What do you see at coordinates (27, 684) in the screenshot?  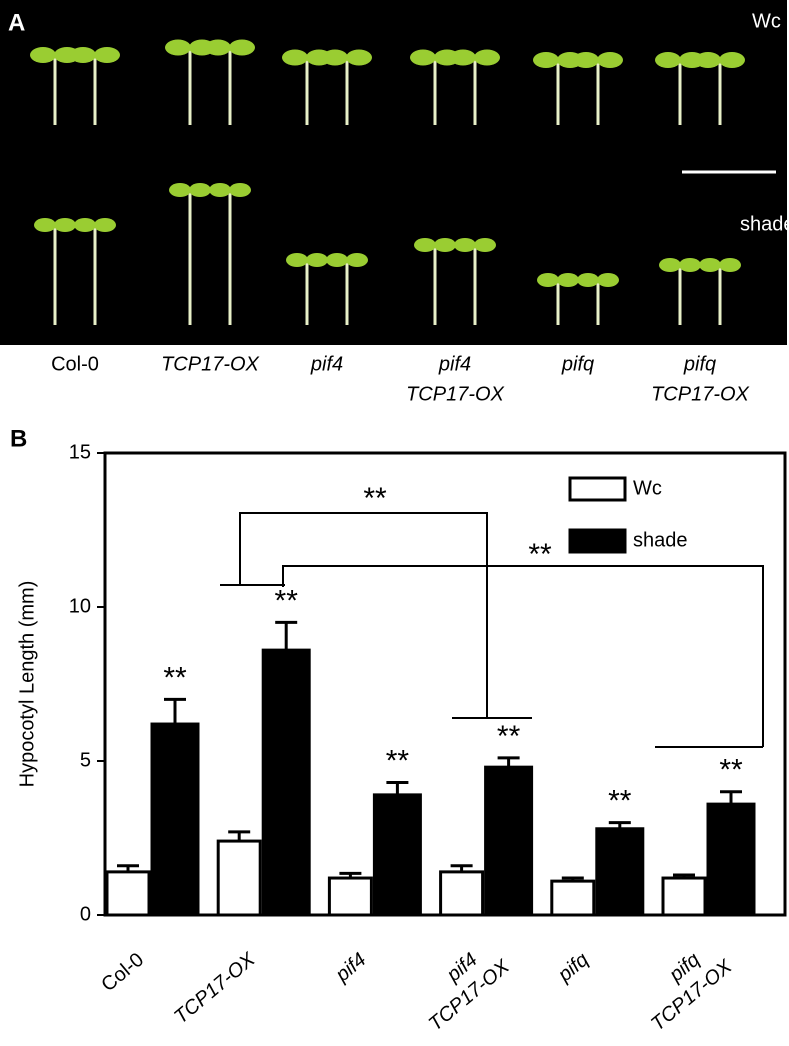 I see `y-axis-title: Hypocotyl Length (mm)` at bounding box center [27, 684].